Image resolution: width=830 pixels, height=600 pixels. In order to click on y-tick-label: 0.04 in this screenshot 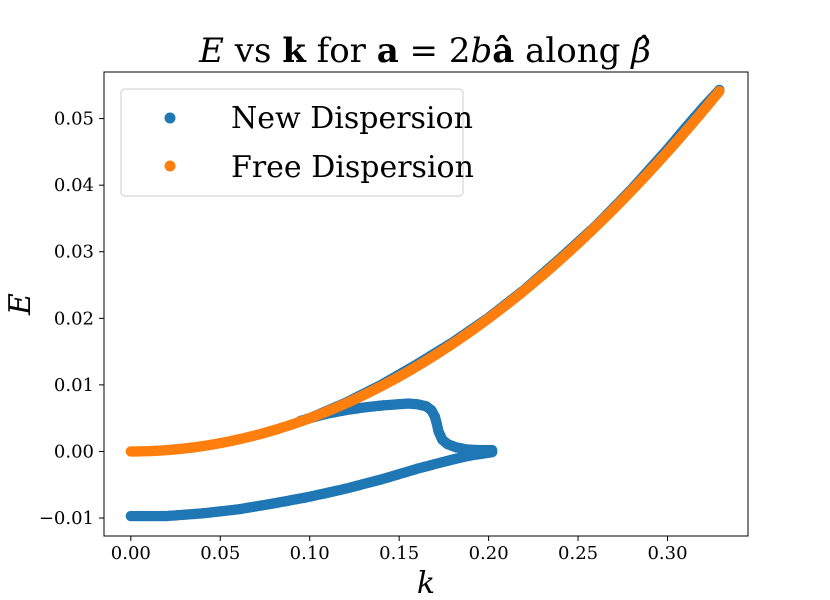, I will do `click(74, 185)`.